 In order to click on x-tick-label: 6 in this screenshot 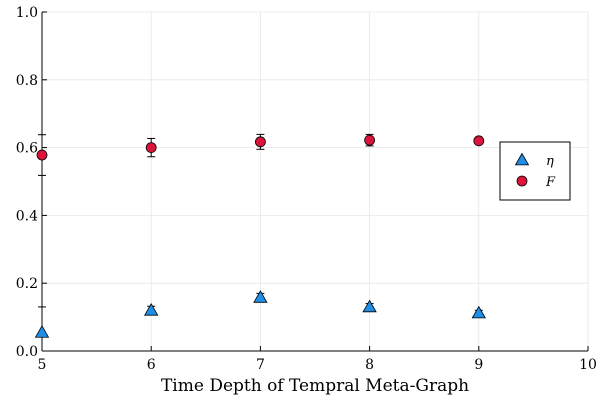, I will do `click(151, 365)`.